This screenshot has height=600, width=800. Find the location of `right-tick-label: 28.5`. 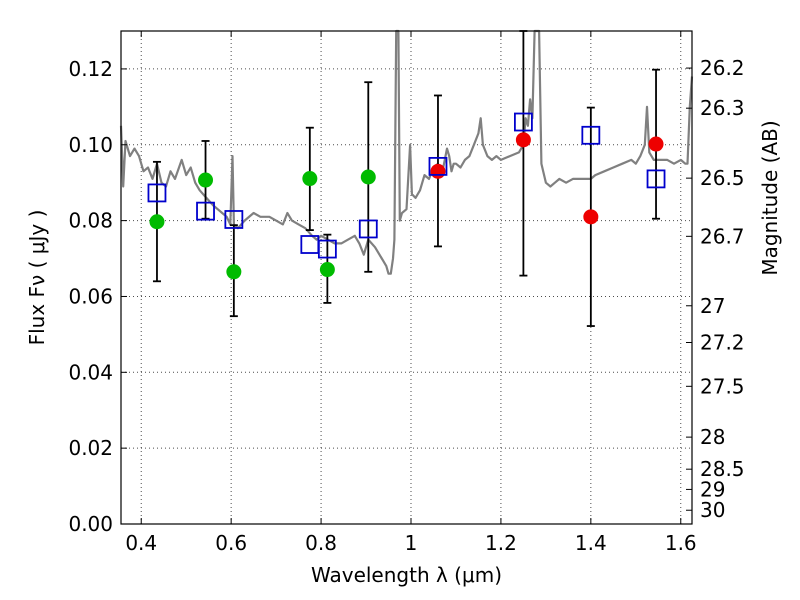

right-tick-label: 28.5 is located at coordinates (722, 469).